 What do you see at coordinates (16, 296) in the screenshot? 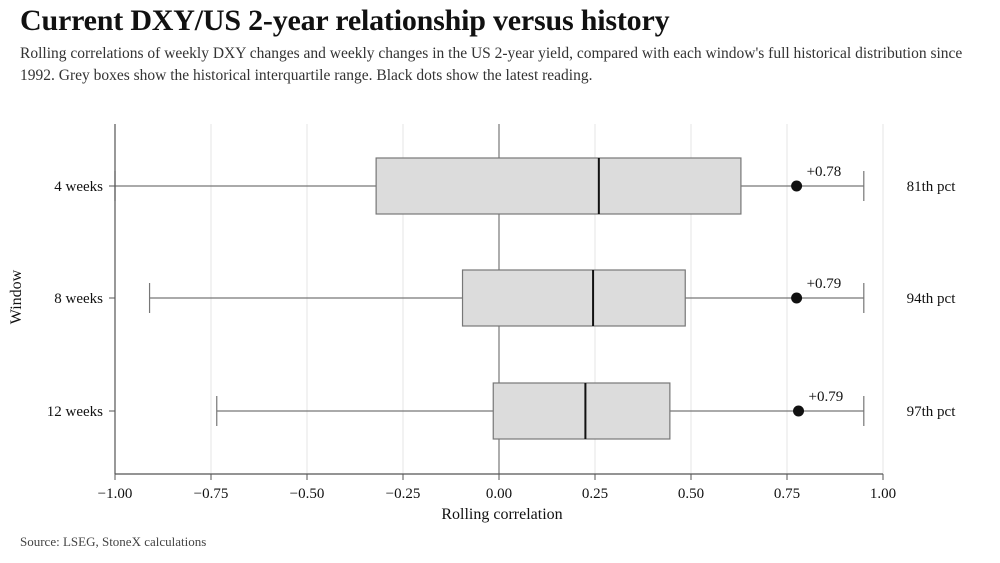
I see `y-axis-label: Window` at bounding box center [16, 296].